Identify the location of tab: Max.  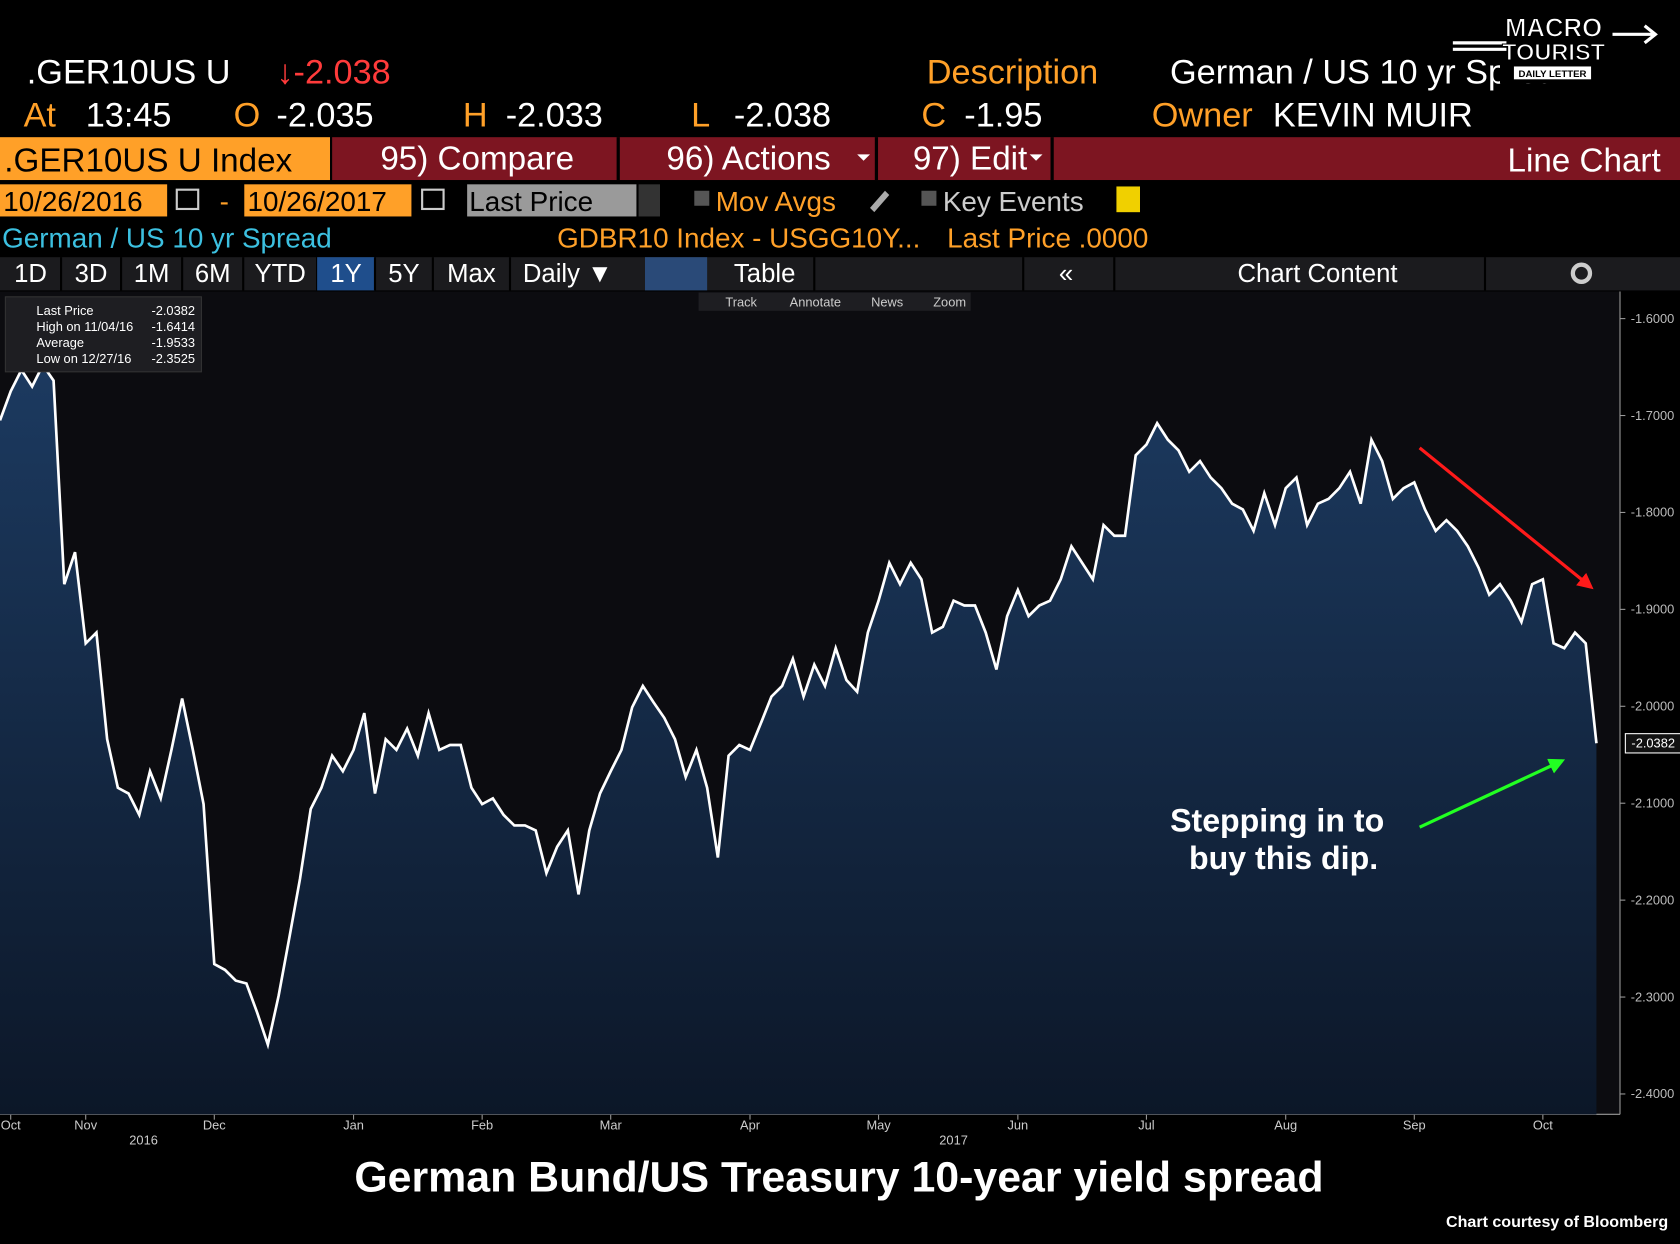
(471, 274).